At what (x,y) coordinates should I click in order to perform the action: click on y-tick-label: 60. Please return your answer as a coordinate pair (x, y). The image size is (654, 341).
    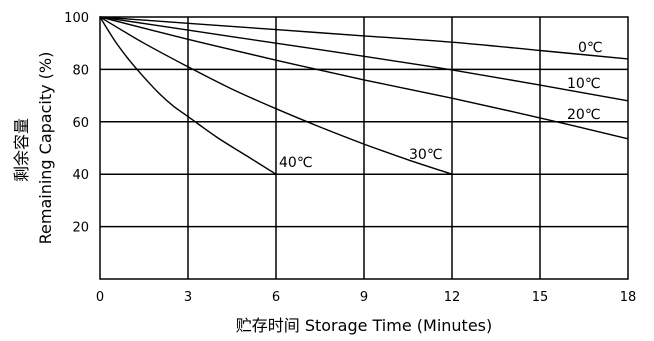
    Looking at the image, I should click on (80, 123).